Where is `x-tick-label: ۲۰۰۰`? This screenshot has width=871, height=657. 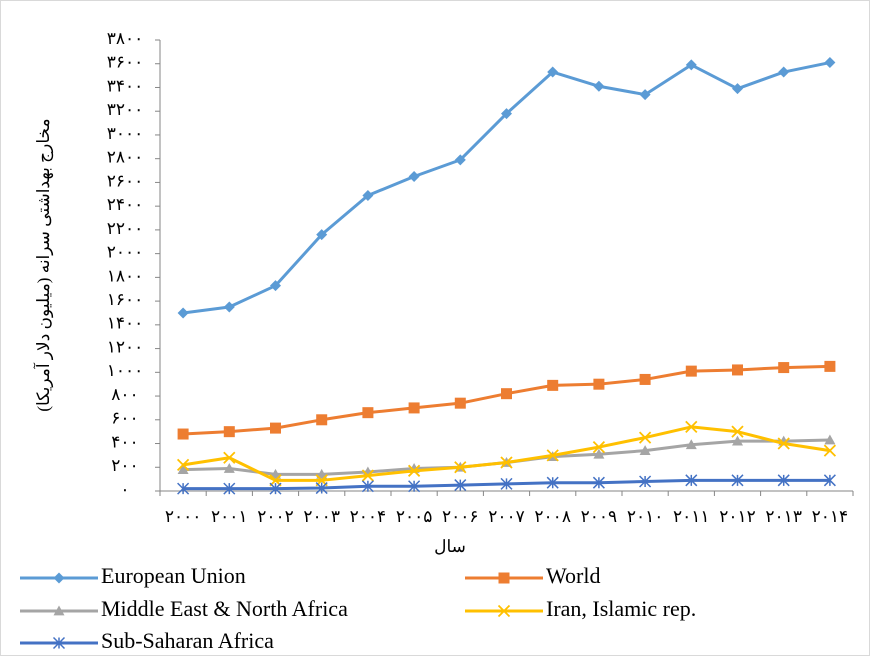 x-tick-label: ۲۰۰۰ is located at coordinates (183, 516).